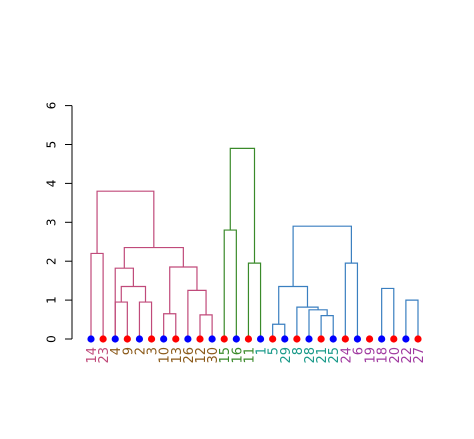 Image resolution: width=474 pixels, height=439 pixels. What do you see at coordinates (293, 305) in the screenshot?
I see `branch-m19` at bounding box center [293, 305].